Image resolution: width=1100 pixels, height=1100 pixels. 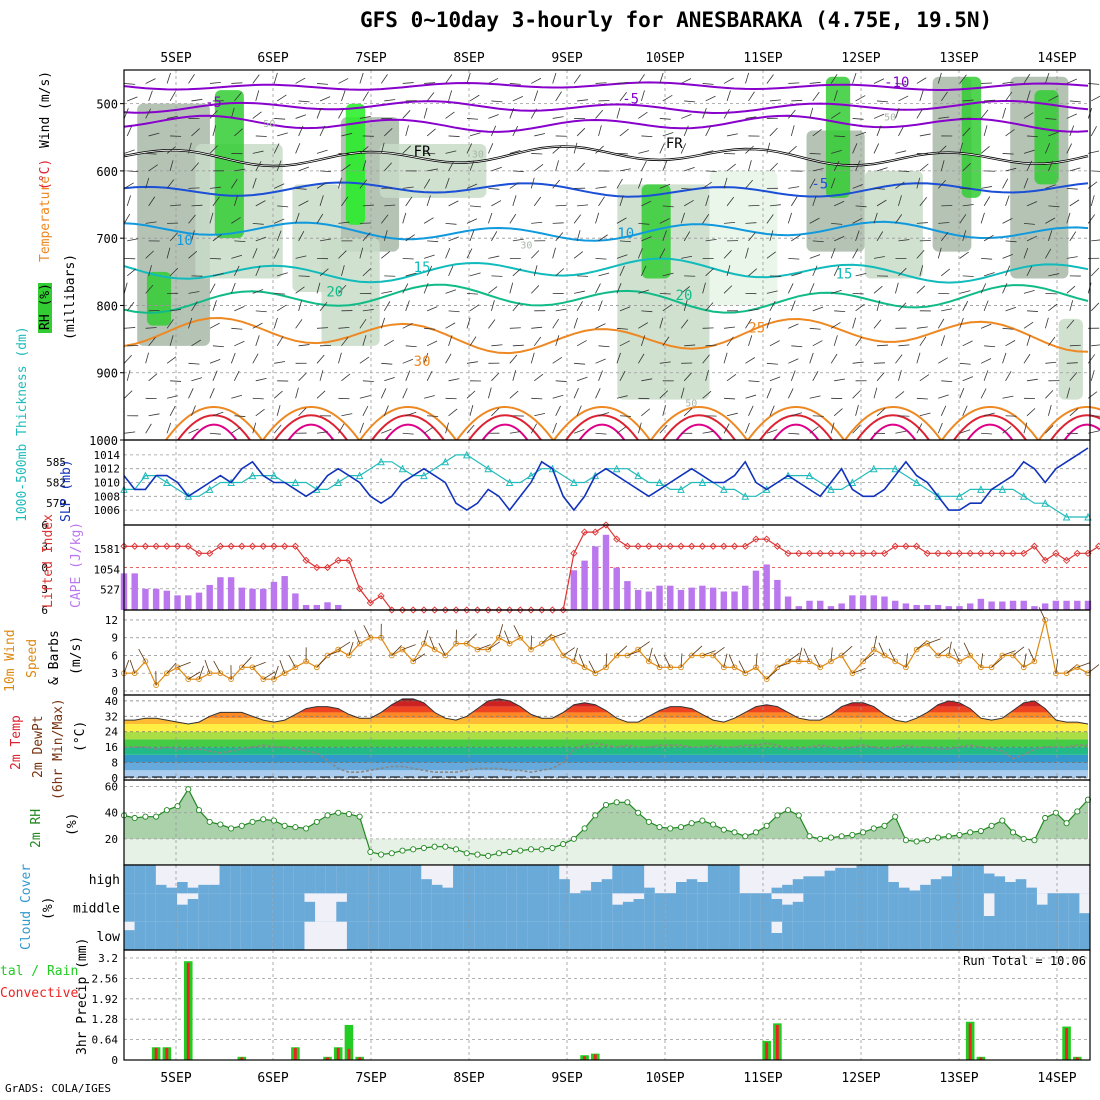 What do you see at coordinates (66, 490) in the screenshot?
I see `slp-axis-label: SLP (mb)` at bounding box center [66, 490].